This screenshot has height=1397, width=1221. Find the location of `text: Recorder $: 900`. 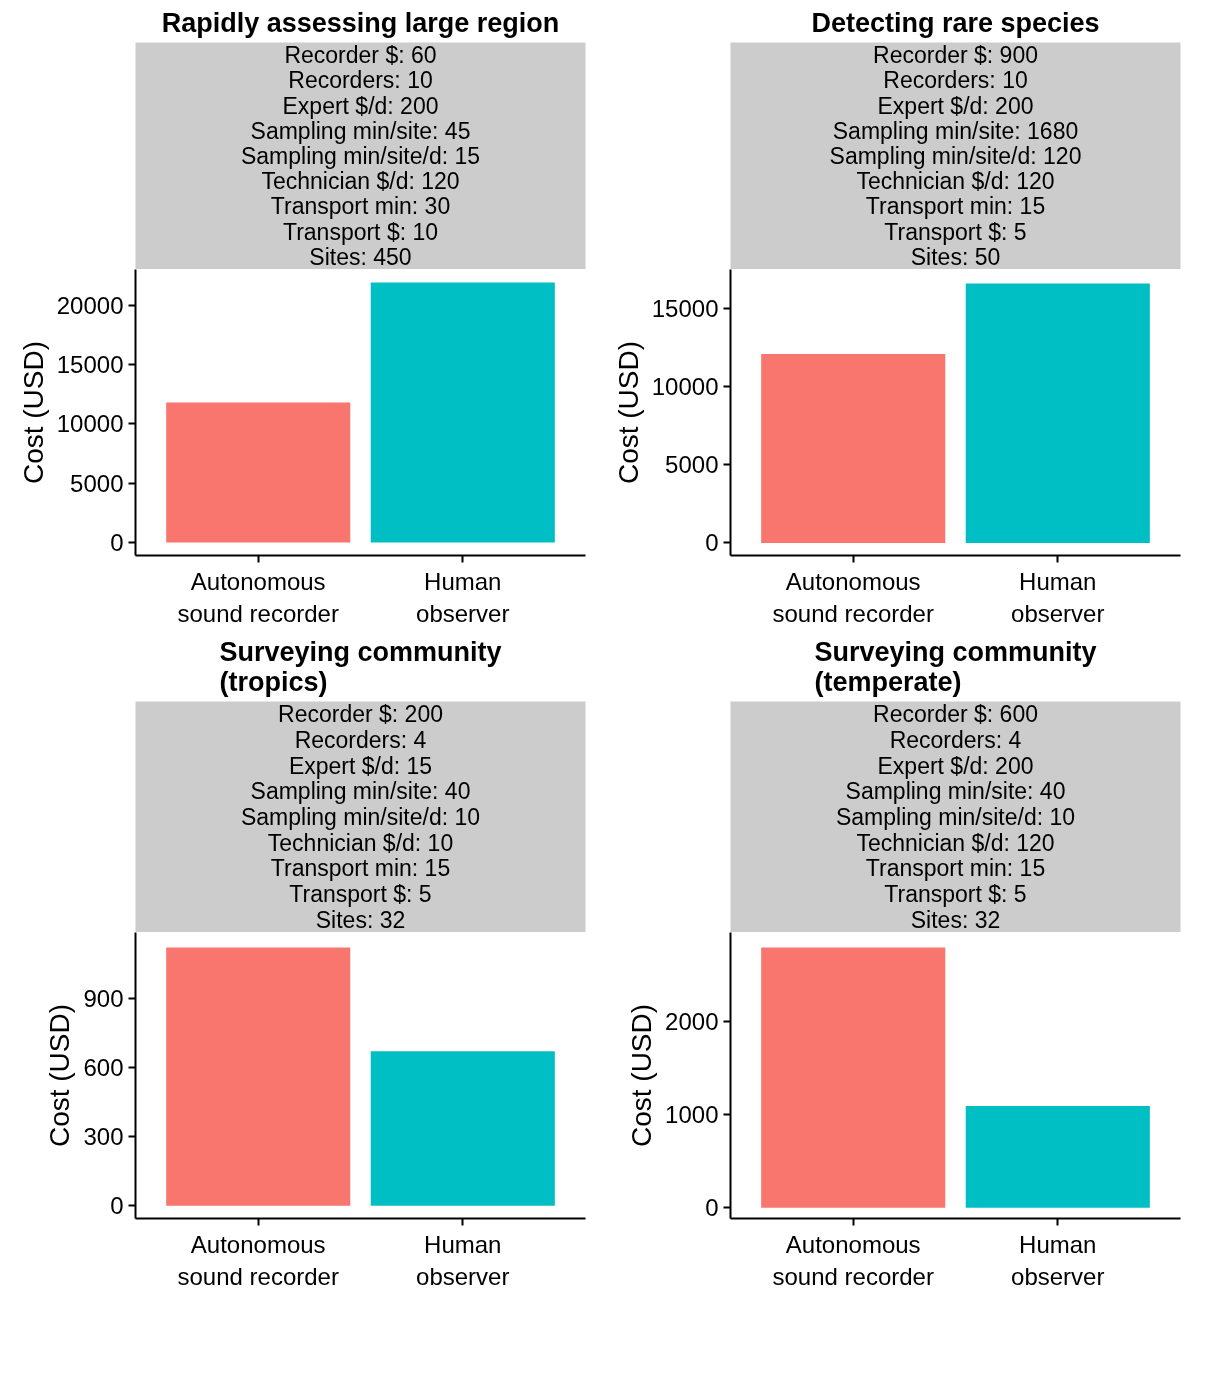

text: Recorder $: 900 is located at coordinates (955, 55).